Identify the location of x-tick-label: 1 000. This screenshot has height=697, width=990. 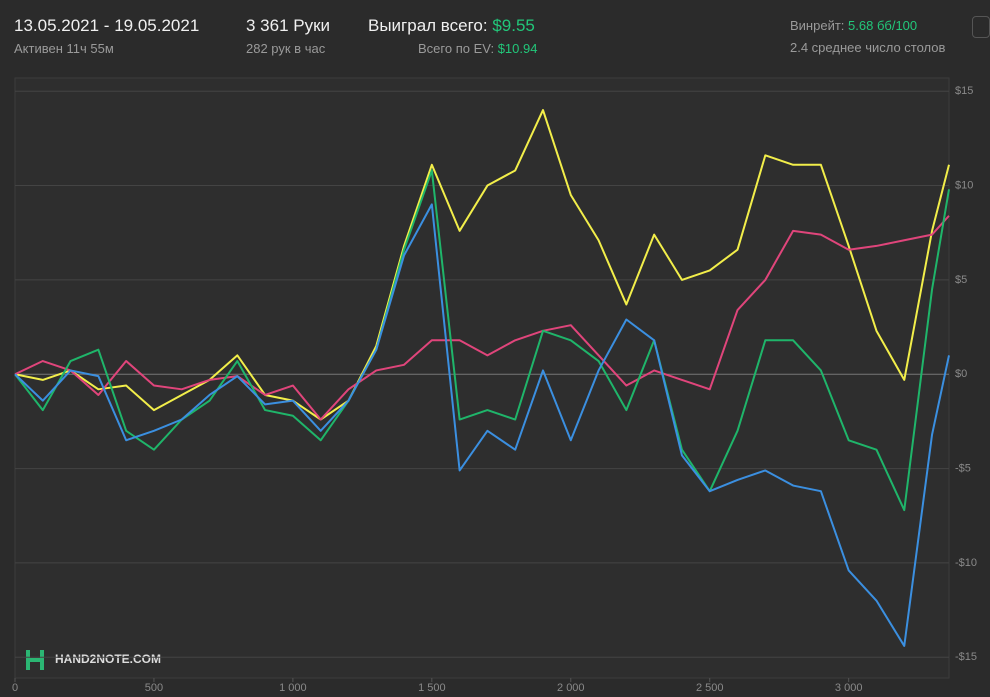
(293, 688).